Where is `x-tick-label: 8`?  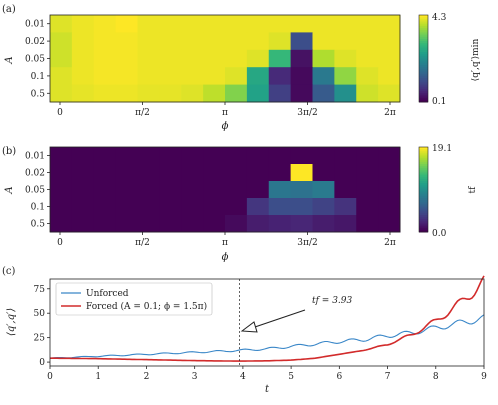 x-tick-label: 8 is located at coordinates (436, 377).